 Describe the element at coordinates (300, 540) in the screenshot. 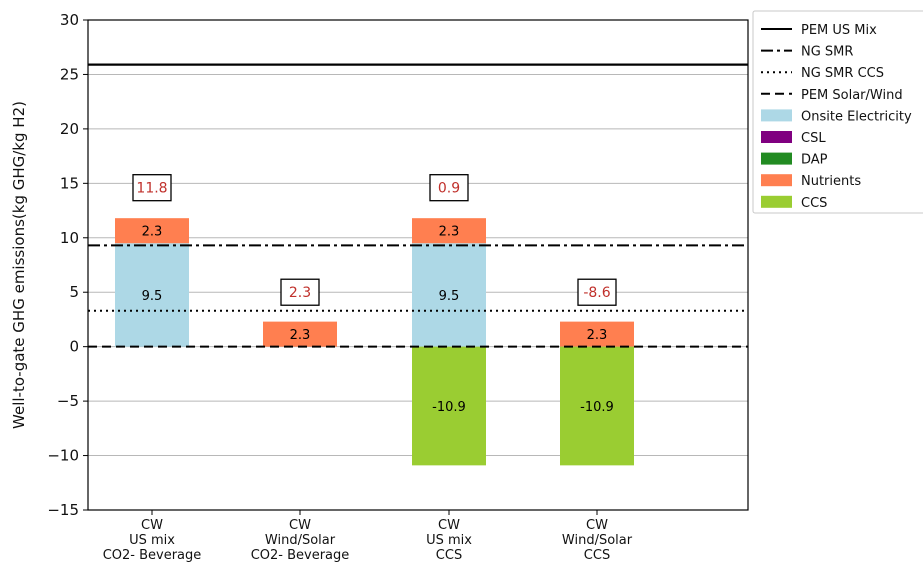

I see `x-tick-label: CW Wind/Solar CO2- Beverage` at that location.